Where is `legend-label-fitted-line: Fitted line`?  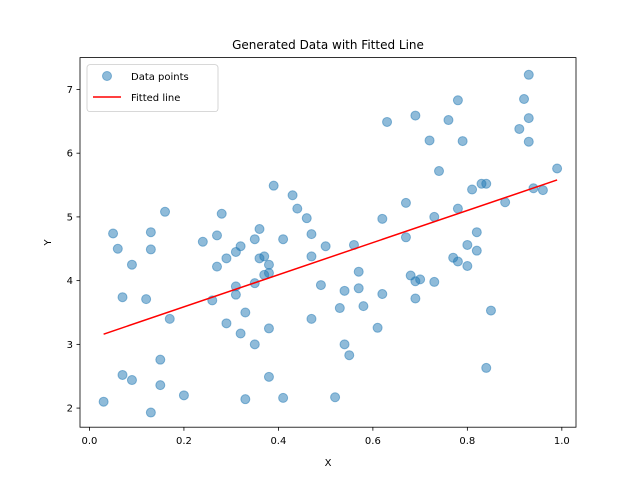
legend-label-fitted-line: Fitted line is located at coordinates (155, 98).